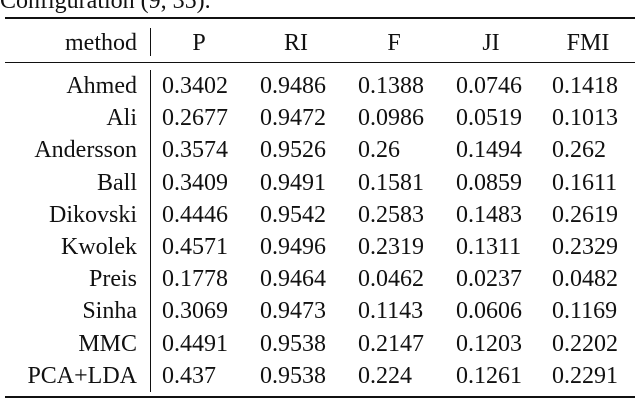 The width and height of the screenshot is (640, 402). What do you see at coordinates (585, 182) in the screenshot?
I see `value-cell: 0.1611` at bounding box center [585, 182].